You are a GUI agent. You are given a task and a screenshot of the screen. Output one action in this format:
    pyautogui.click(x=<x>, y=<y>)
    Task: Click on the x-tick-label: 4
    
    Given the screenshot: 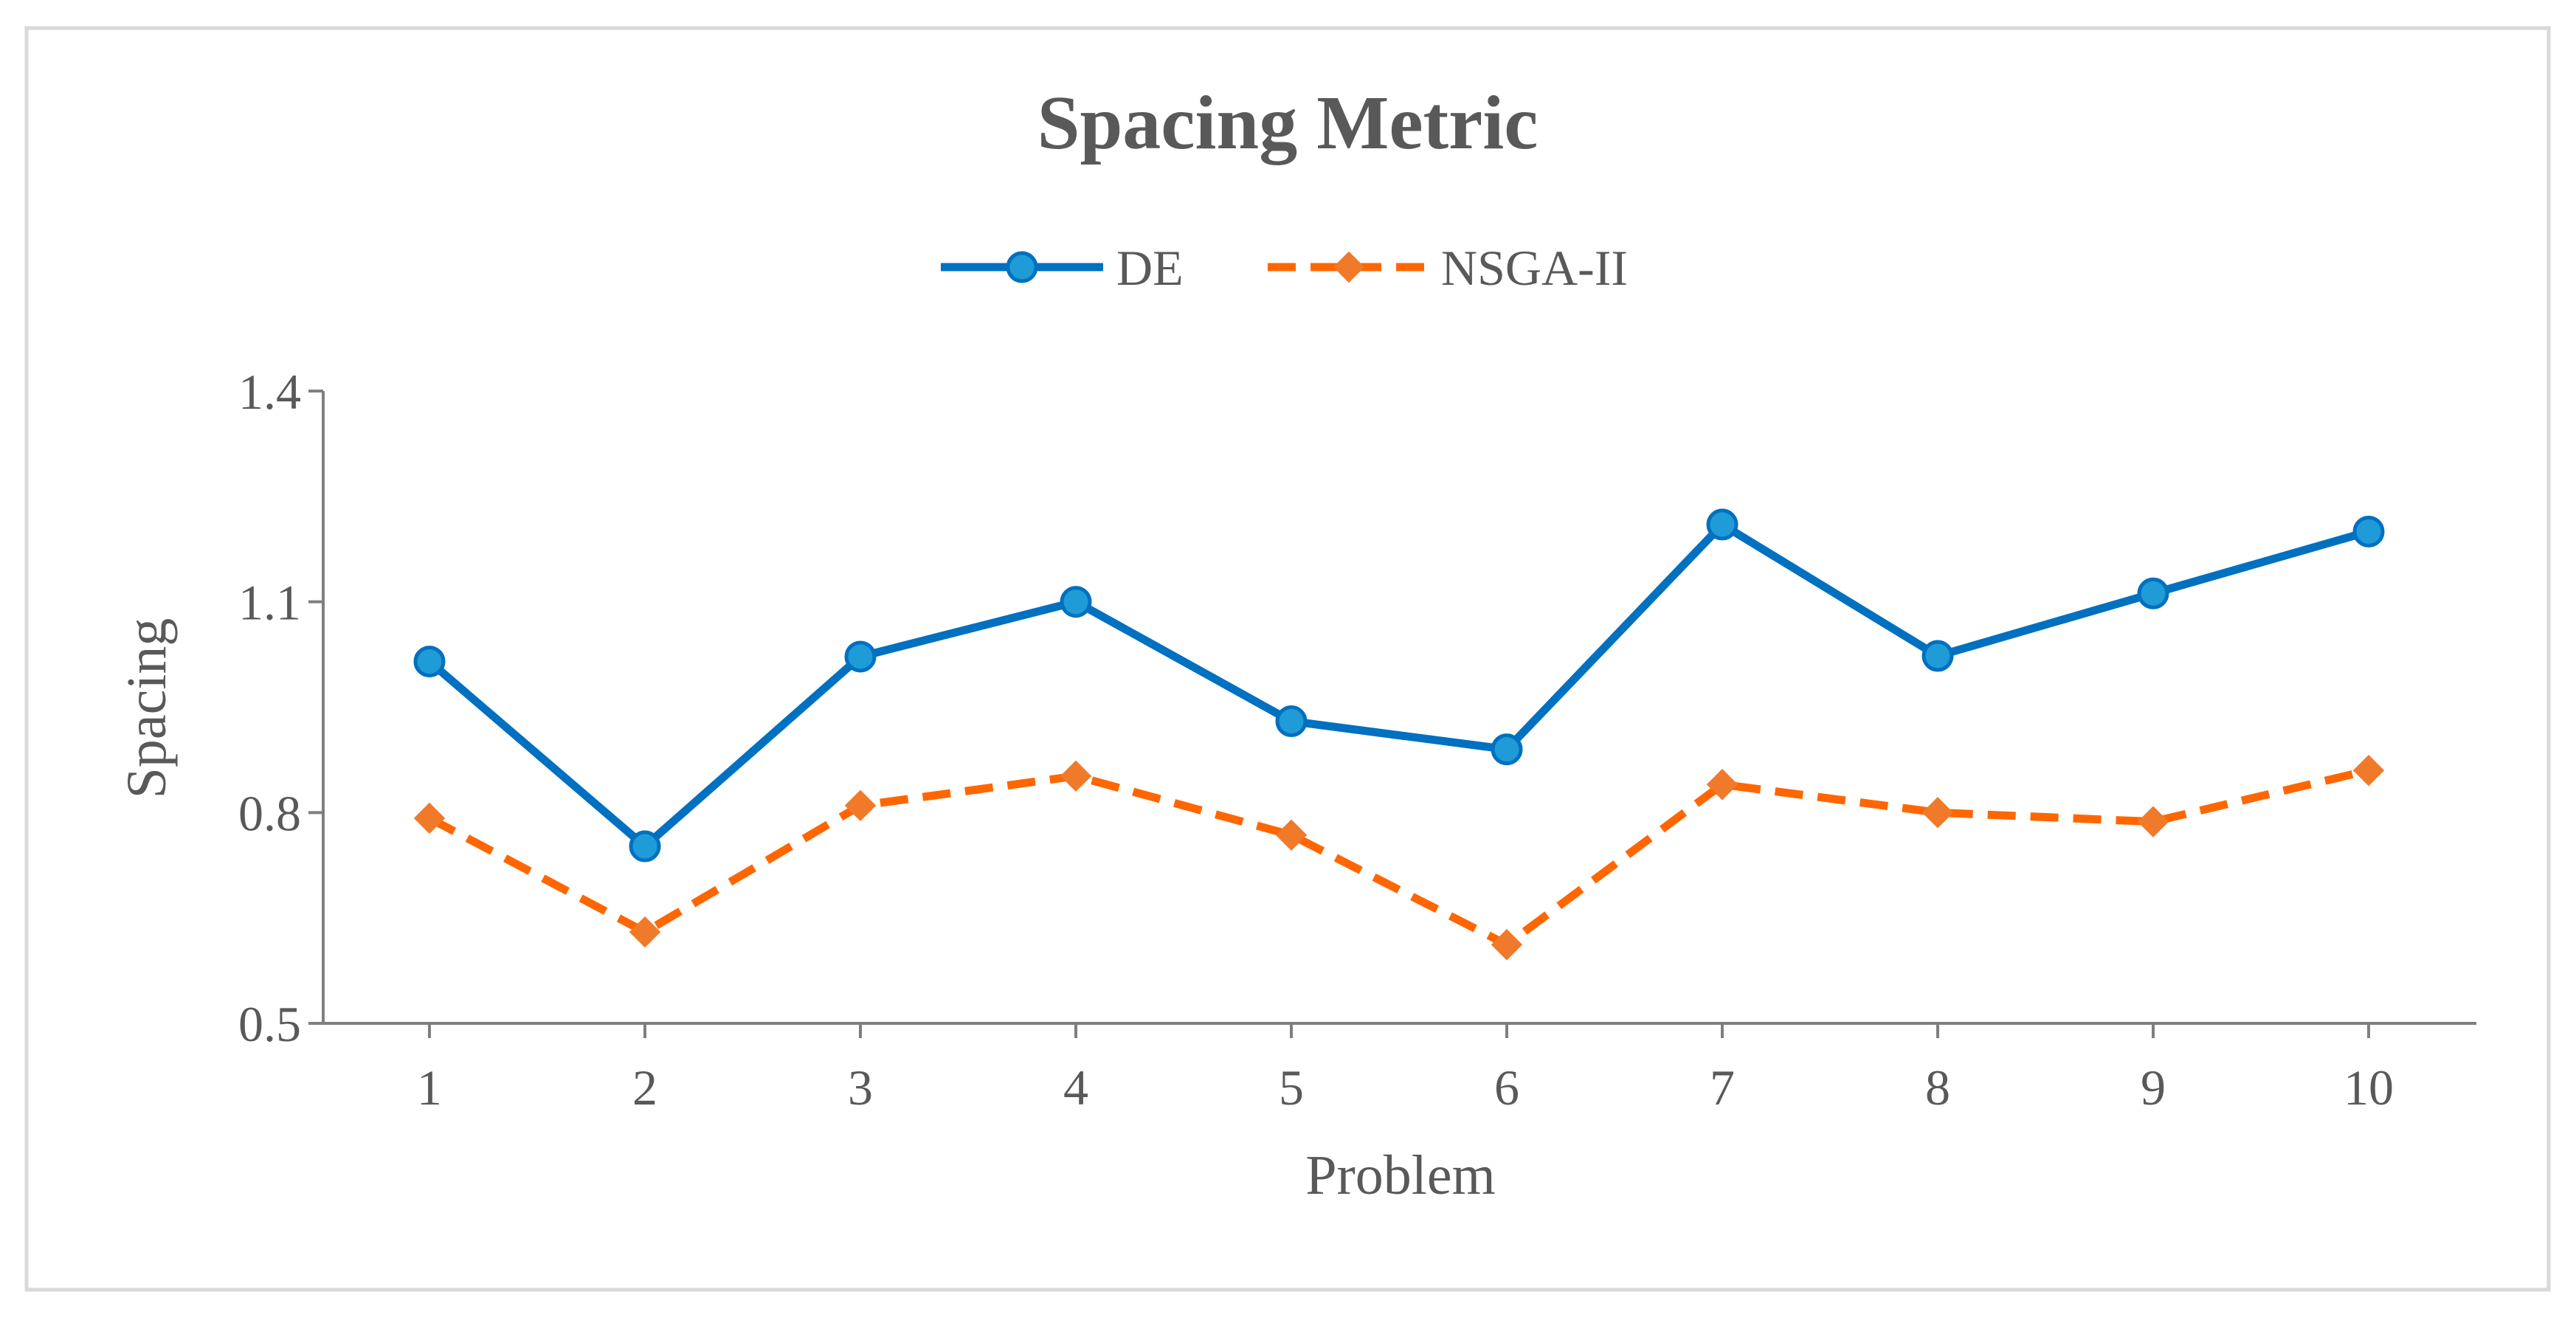 What is the action you would take?
    pyautogui.click(x=1075, y=1088)
    